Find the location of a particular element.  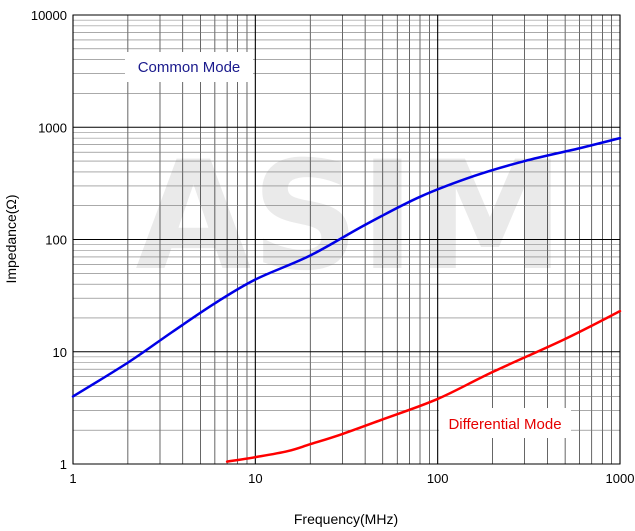

x-tick-label: 100 is located at coordinates (438, 478).